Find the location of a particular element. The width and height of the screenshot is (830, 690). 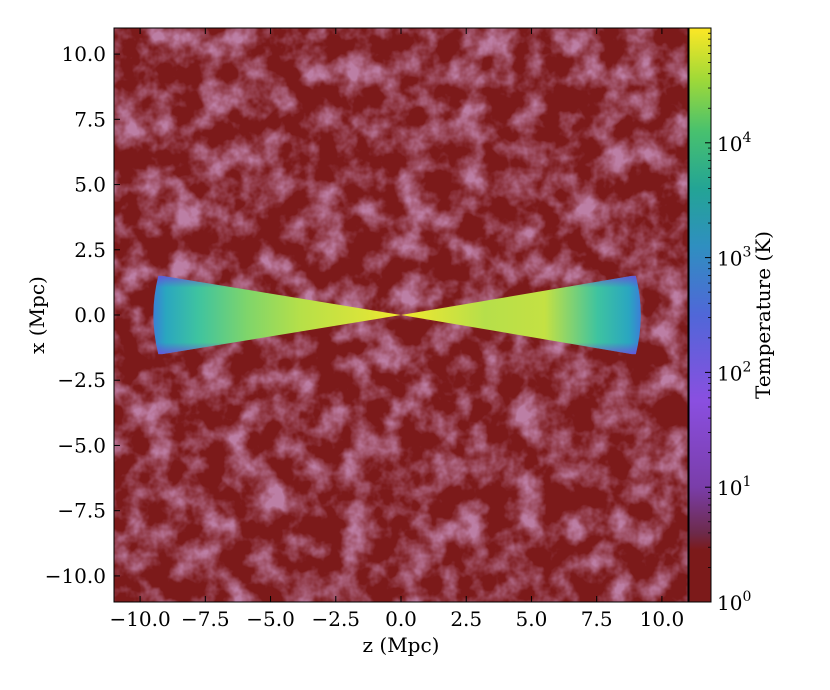

colorbar-tick-label: 10¹ is located at coordinates (734, 487).